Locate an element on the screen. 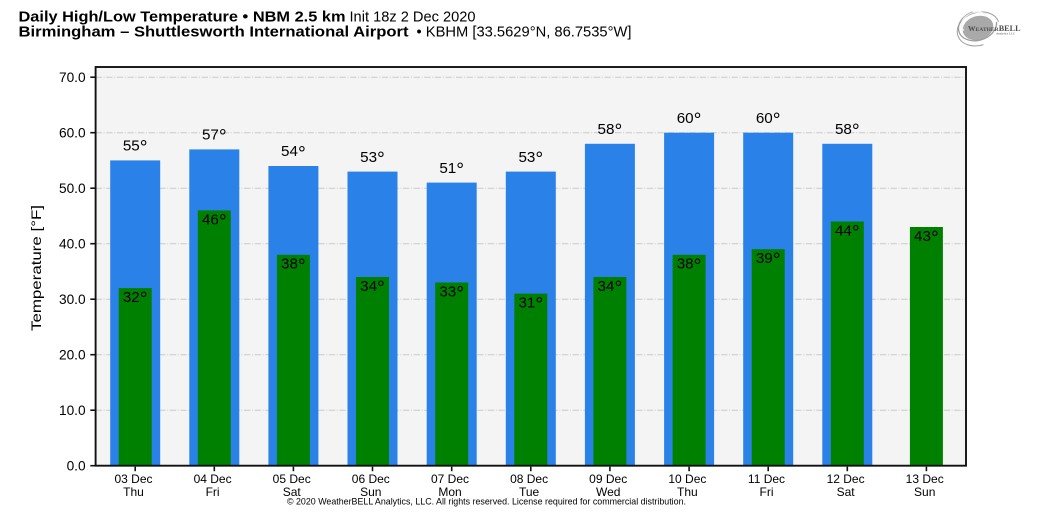 This screenshot has height=516, width=1040. svg-text: Analytics LLC is located at coordinates (1005, 34).